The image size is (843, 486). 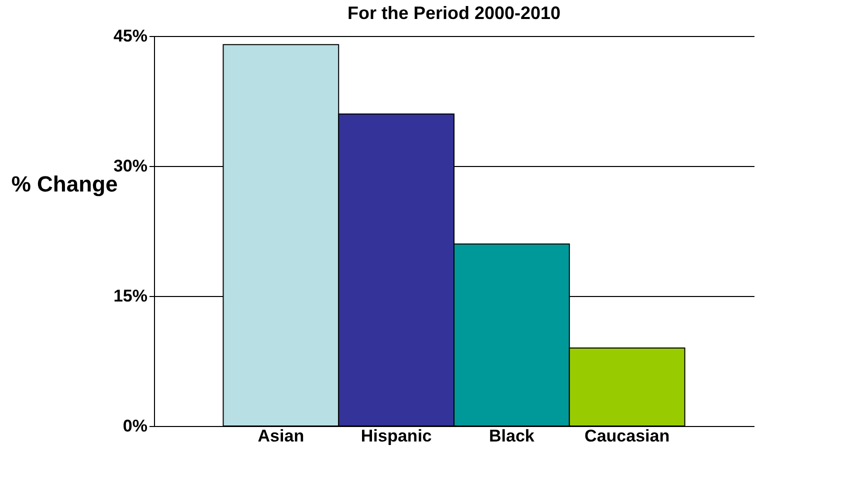 What do you see at coordinates (135, 426) in the screenshot?
I see `y-tick-label: 0%` at bounding box center [135, 426].